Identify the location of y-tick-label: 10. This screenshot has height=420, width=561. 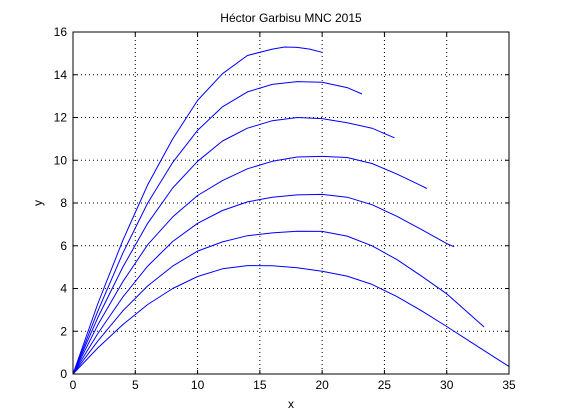
(61, 160).